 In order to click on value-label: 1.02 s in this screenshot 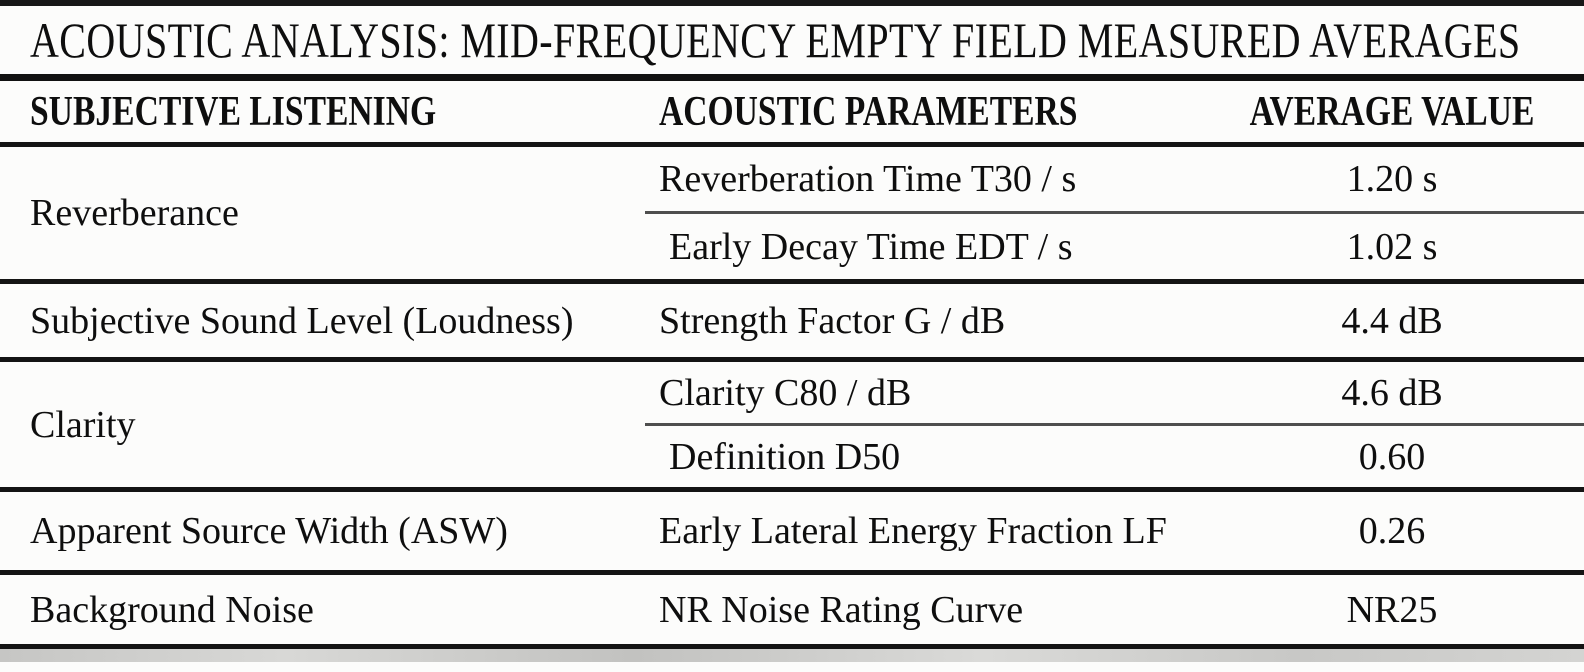, I will do `click(1392, 246)`.